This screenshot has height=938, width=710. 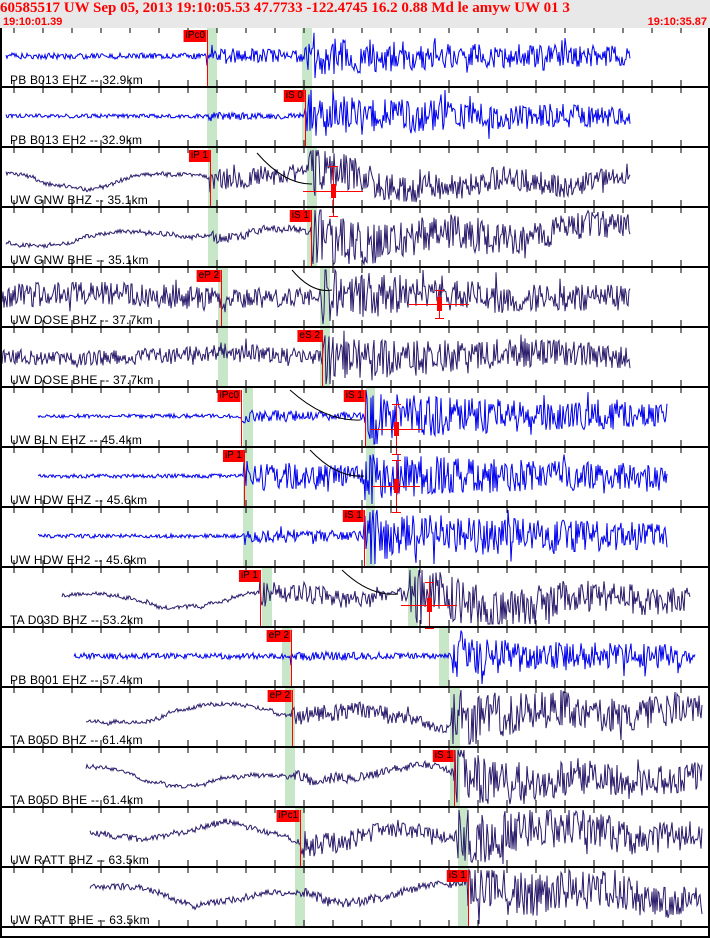 I want to click on trace-row: iS 1 UW GNW BHE -- 35.1km, so click(x=355, y=238).